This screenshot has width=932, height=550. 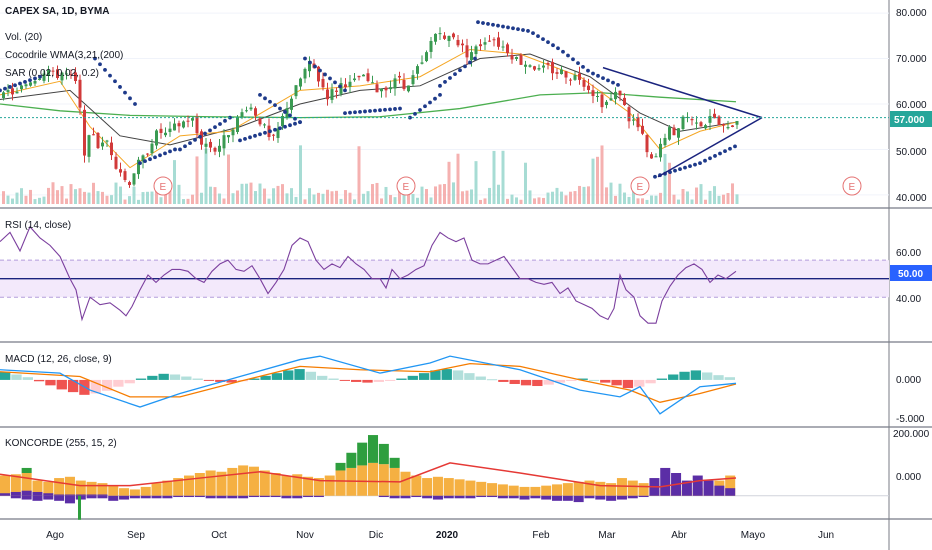 I want to click on legend-volume: Vol. (20), so click(x=23, y=37).